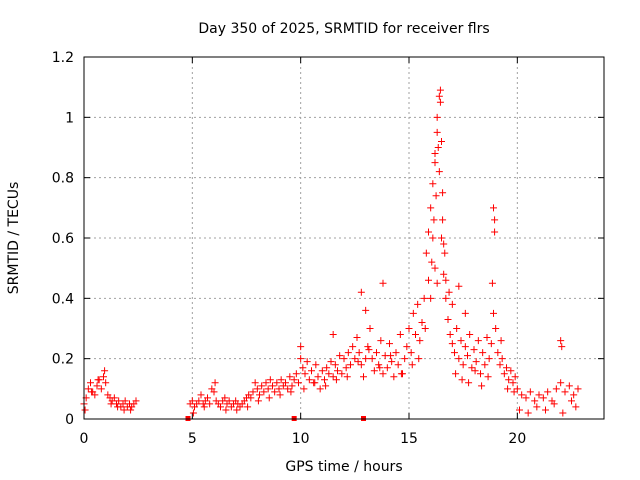 Image resolution: width=640 pixels, height=480 pixels. I want to click on y-tick-label: 0.2, so click(63, 360).